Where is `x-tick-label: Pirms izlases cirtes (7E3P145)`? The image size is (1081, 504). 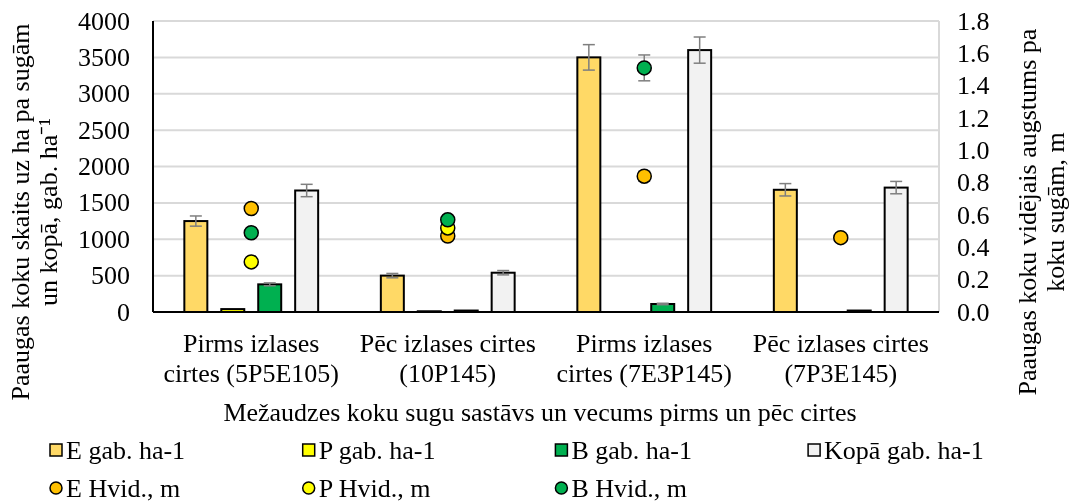
x-tick-label: Pirms izlases cirtes (7E3P145) is located at coordinates (644, 358).